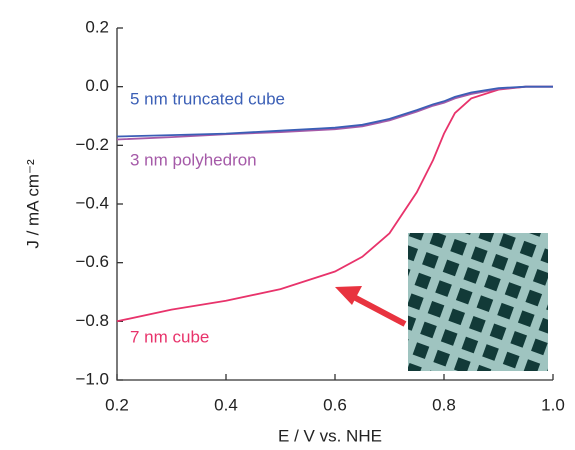 This screenshot has width=575, height=450. I want to click on y-tick-label: 0.2, so click(97, 26).